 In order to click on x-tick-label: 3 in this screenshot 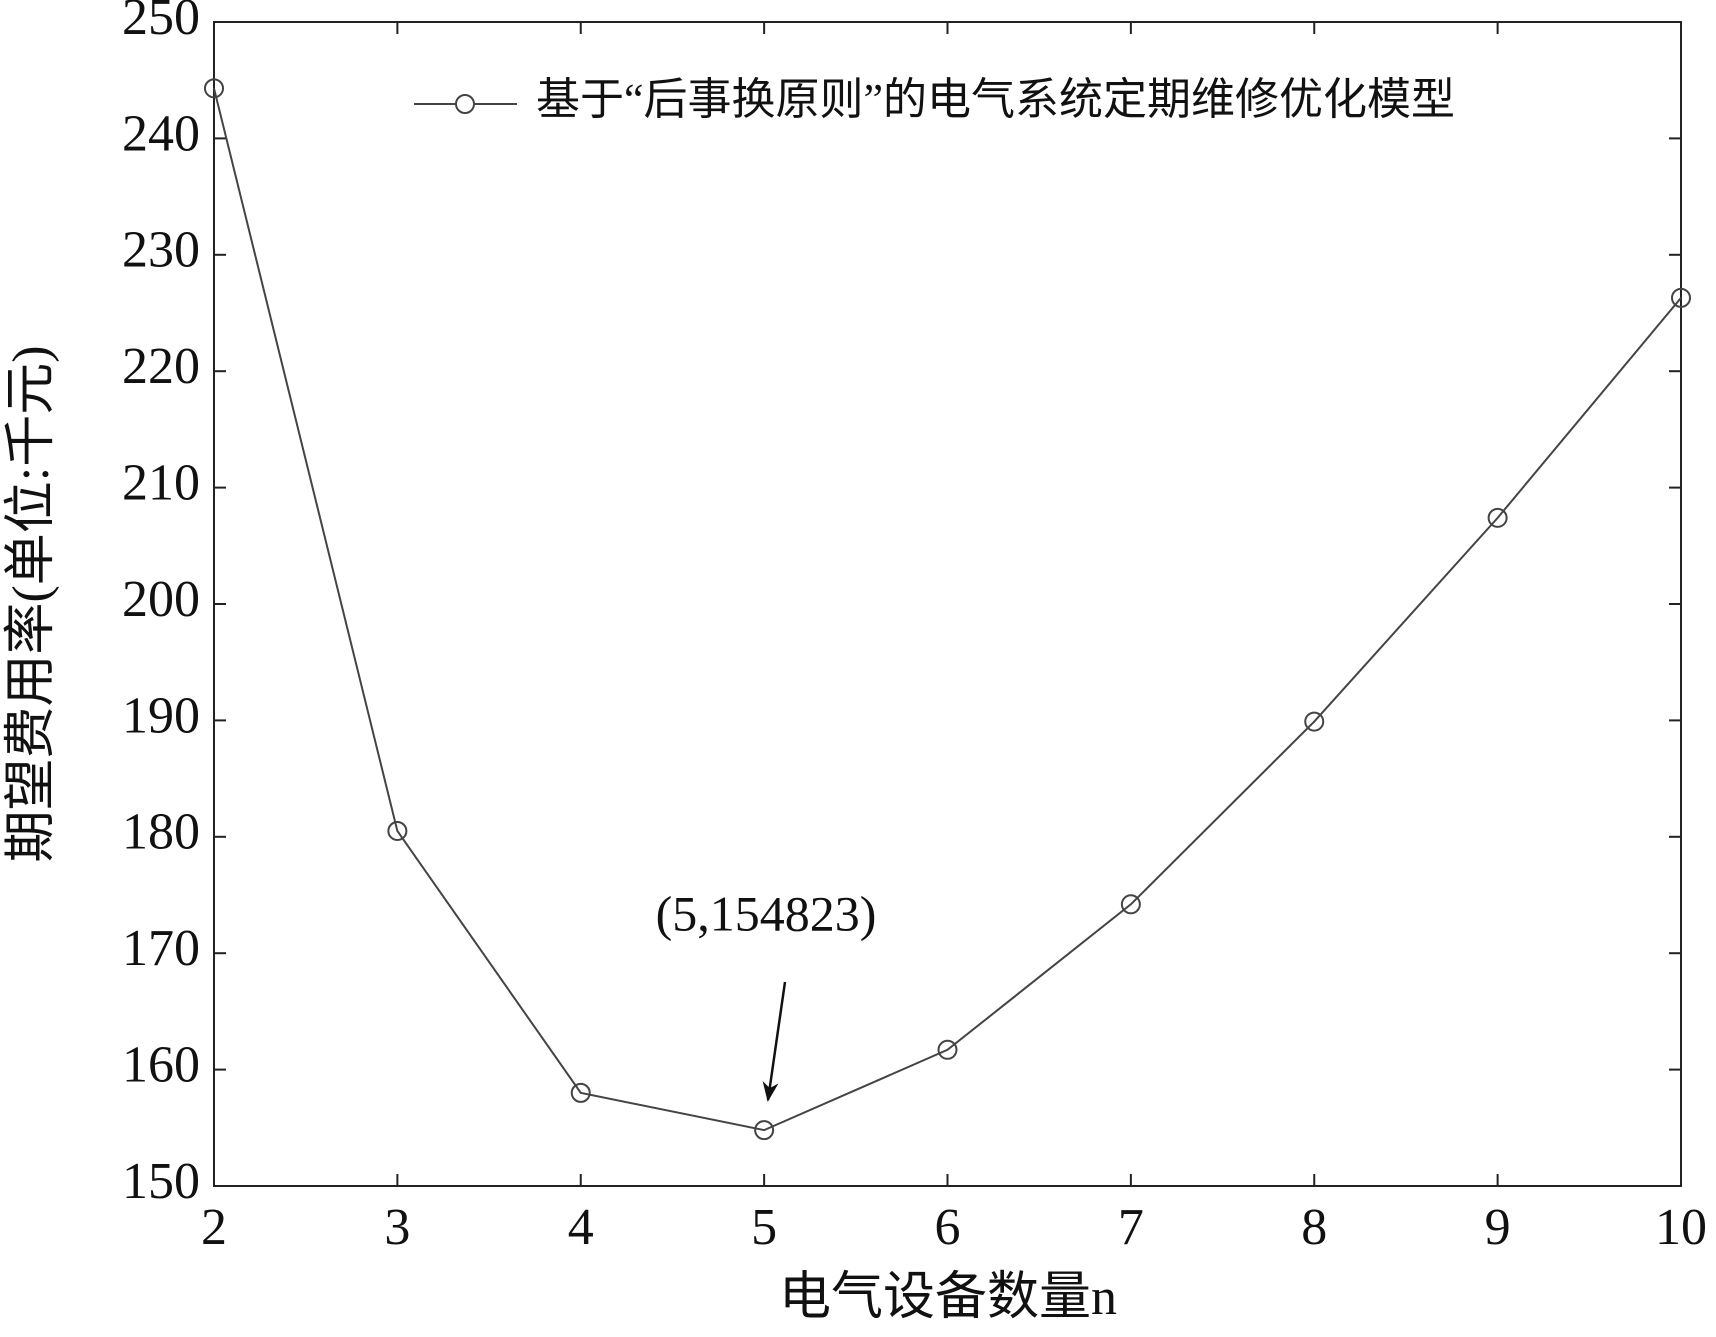, I will do `click(397, 1227)`.